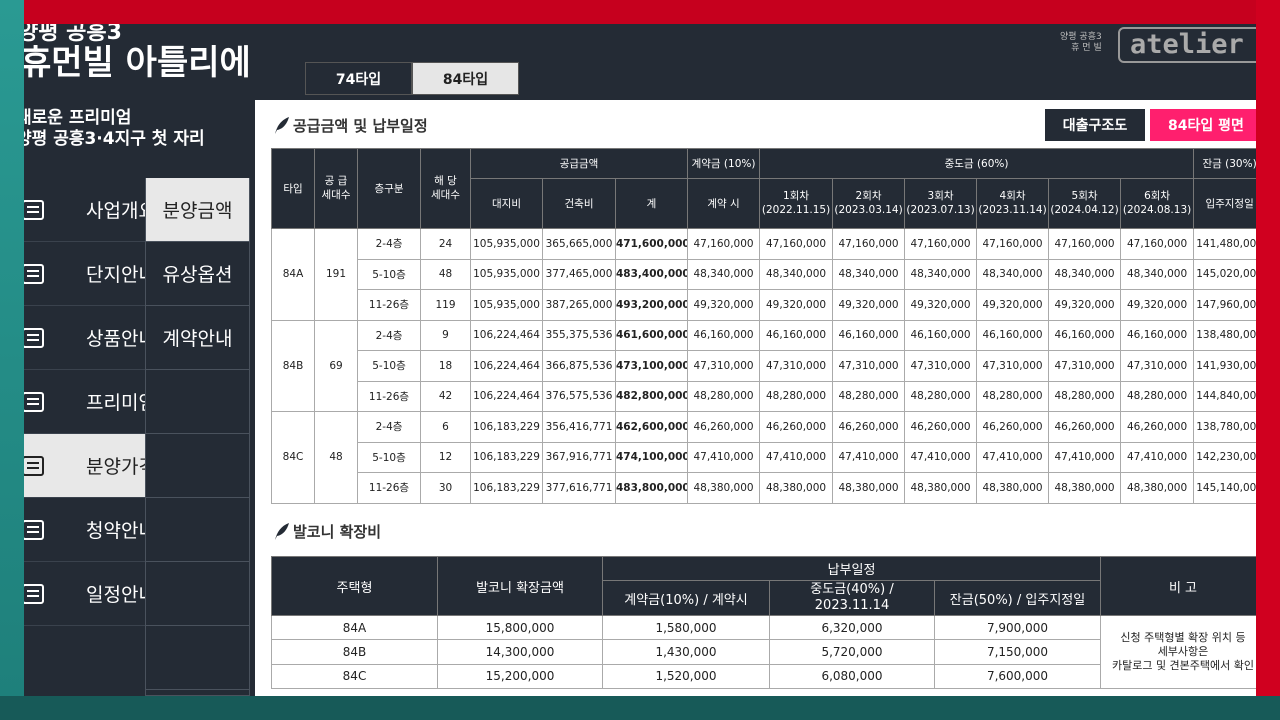 This screenshot has height=720, width=1280. Describe the element at coordinates (1224, 396) in the screenshot. I see `cell: 144,840,000` at that location.